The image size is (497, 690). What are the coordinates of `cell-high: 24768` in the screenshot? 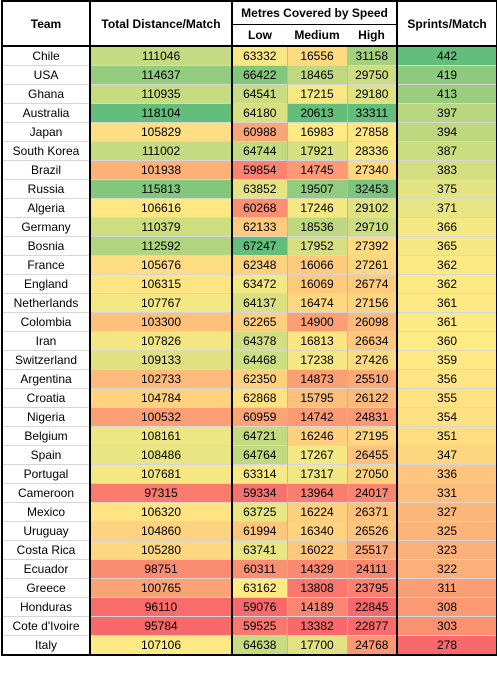 It's located at (372, 645).